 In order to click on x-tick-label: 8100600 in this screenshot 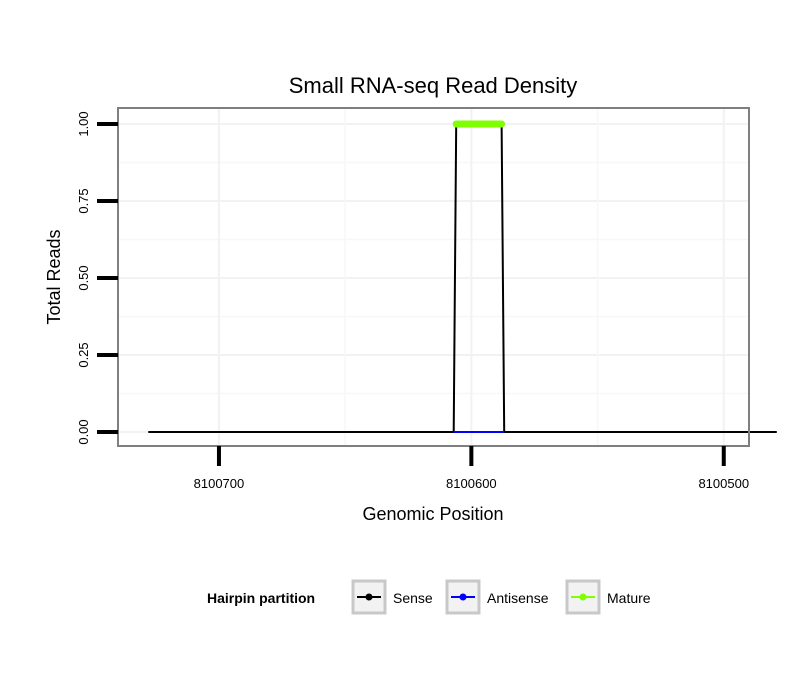, I will do `click(471, 483)`.